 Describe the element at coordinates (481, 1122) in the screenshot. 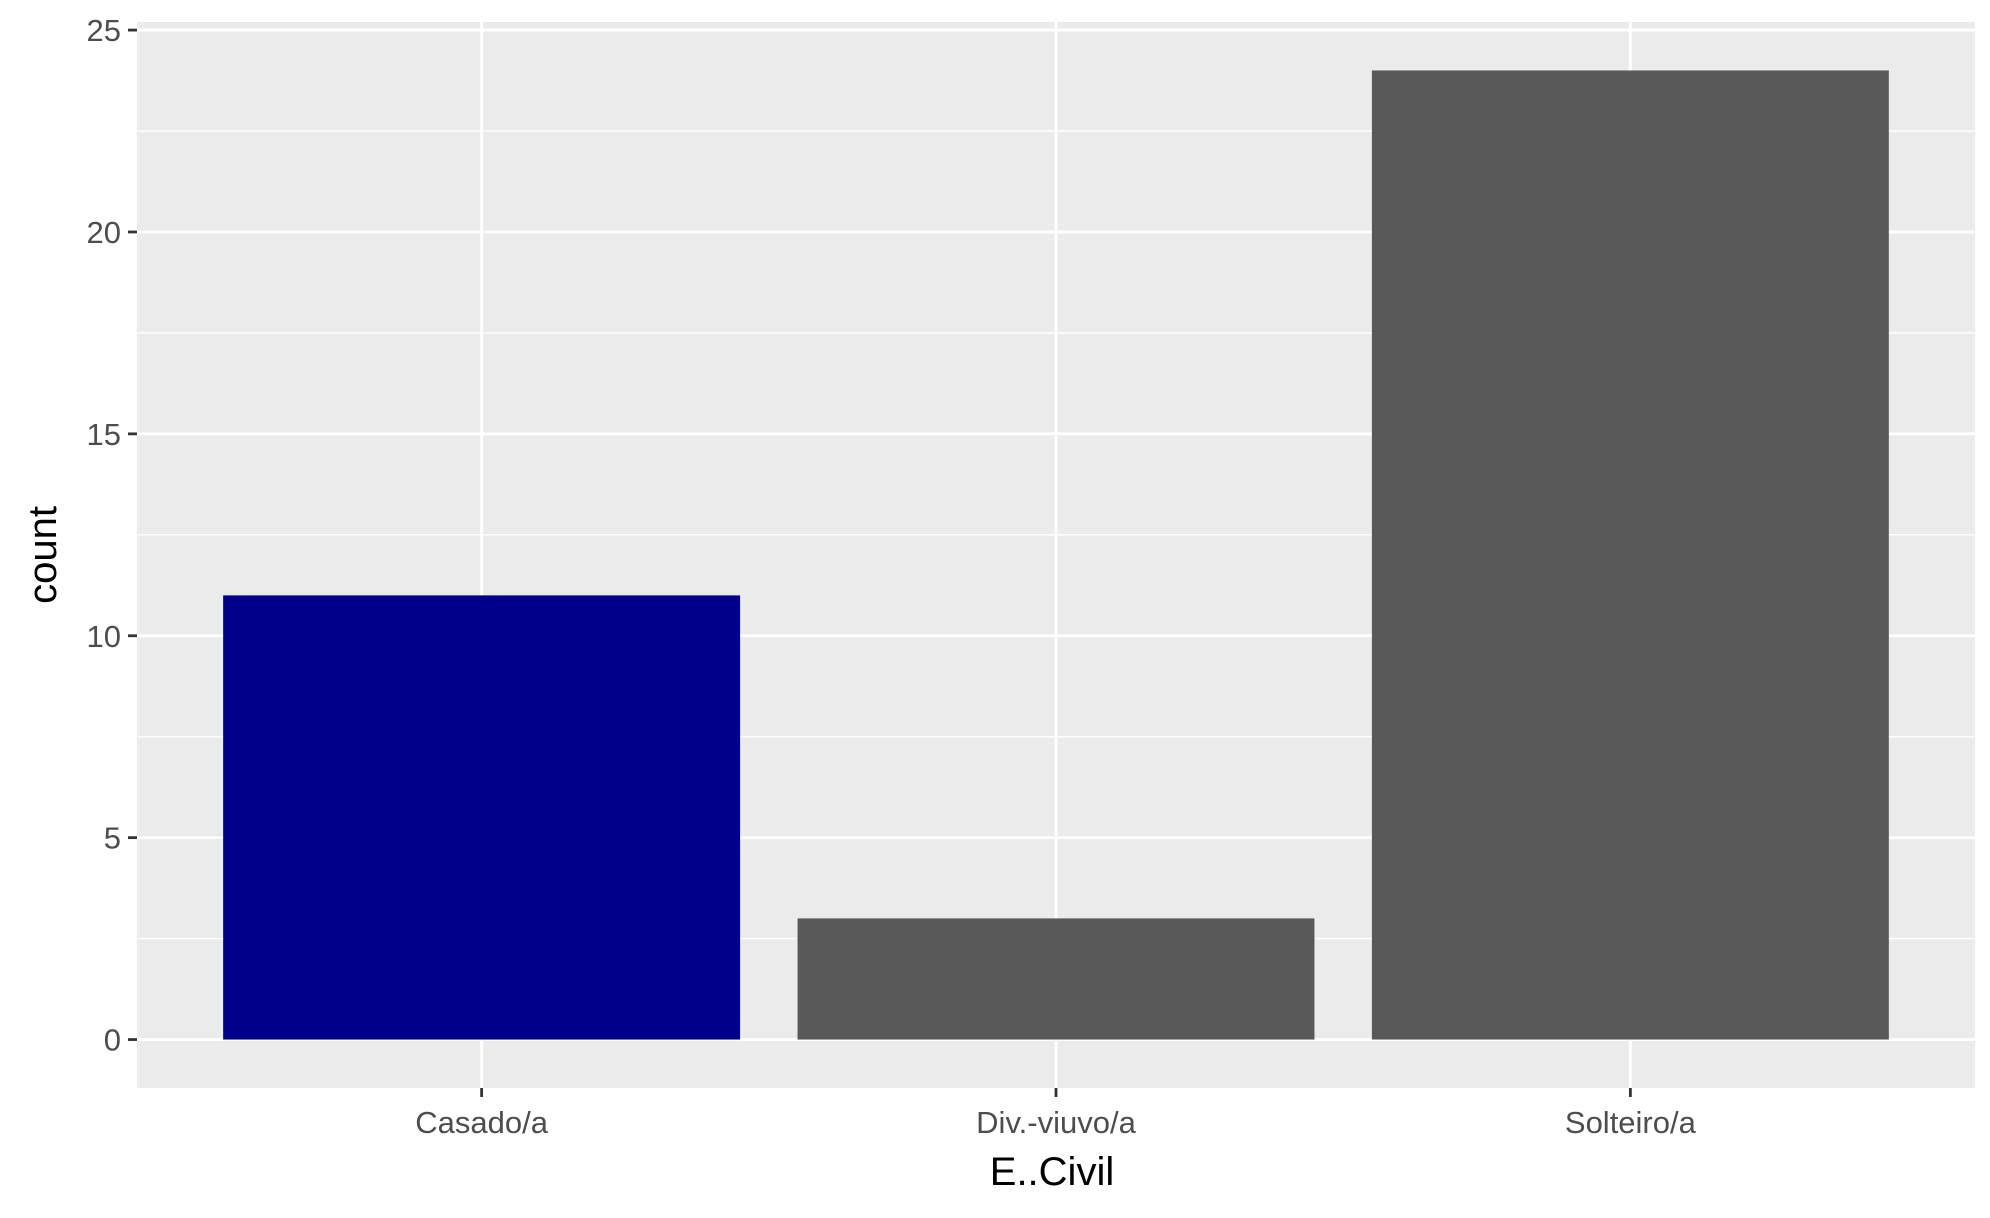

I see `x-tick-label: Casado/a` at that location.